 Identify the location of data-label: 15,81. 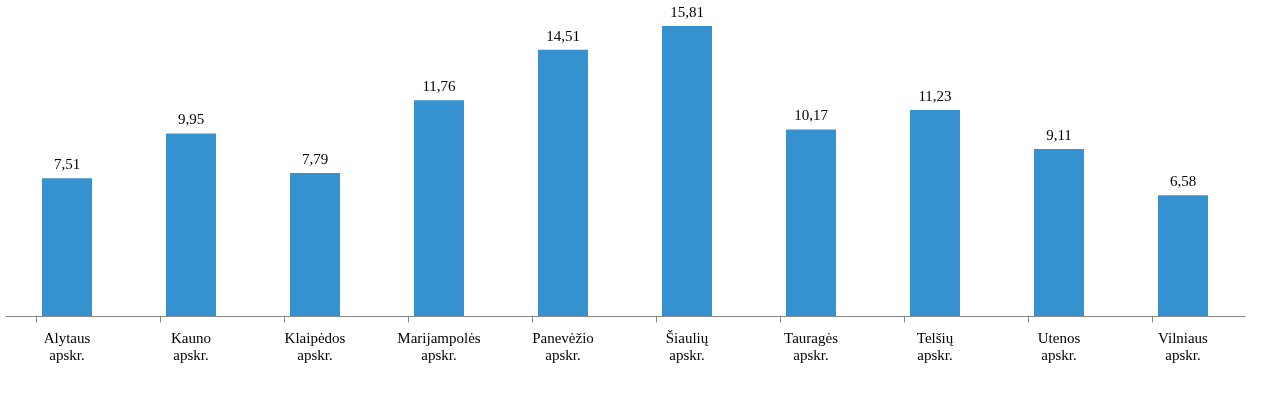
(687, 12).